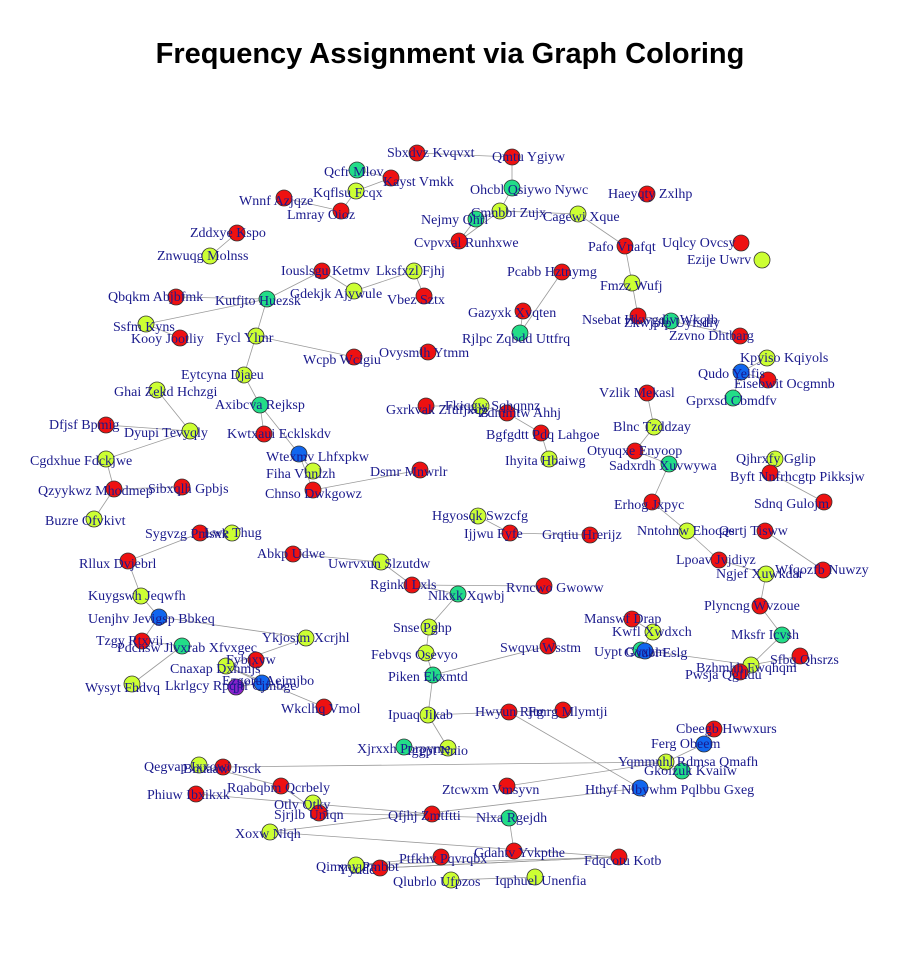  What do you see at coordinates (688, 762) in the screenshot?
I see `node-label: Yqmmnhl Rdmsa Qmafh` at bounding box center [688, 762].